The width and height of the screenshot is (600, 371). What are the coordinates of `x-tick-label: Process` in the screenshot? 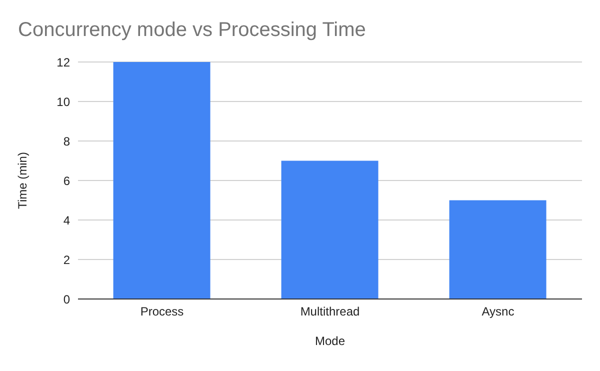 It's located at (162, 311).